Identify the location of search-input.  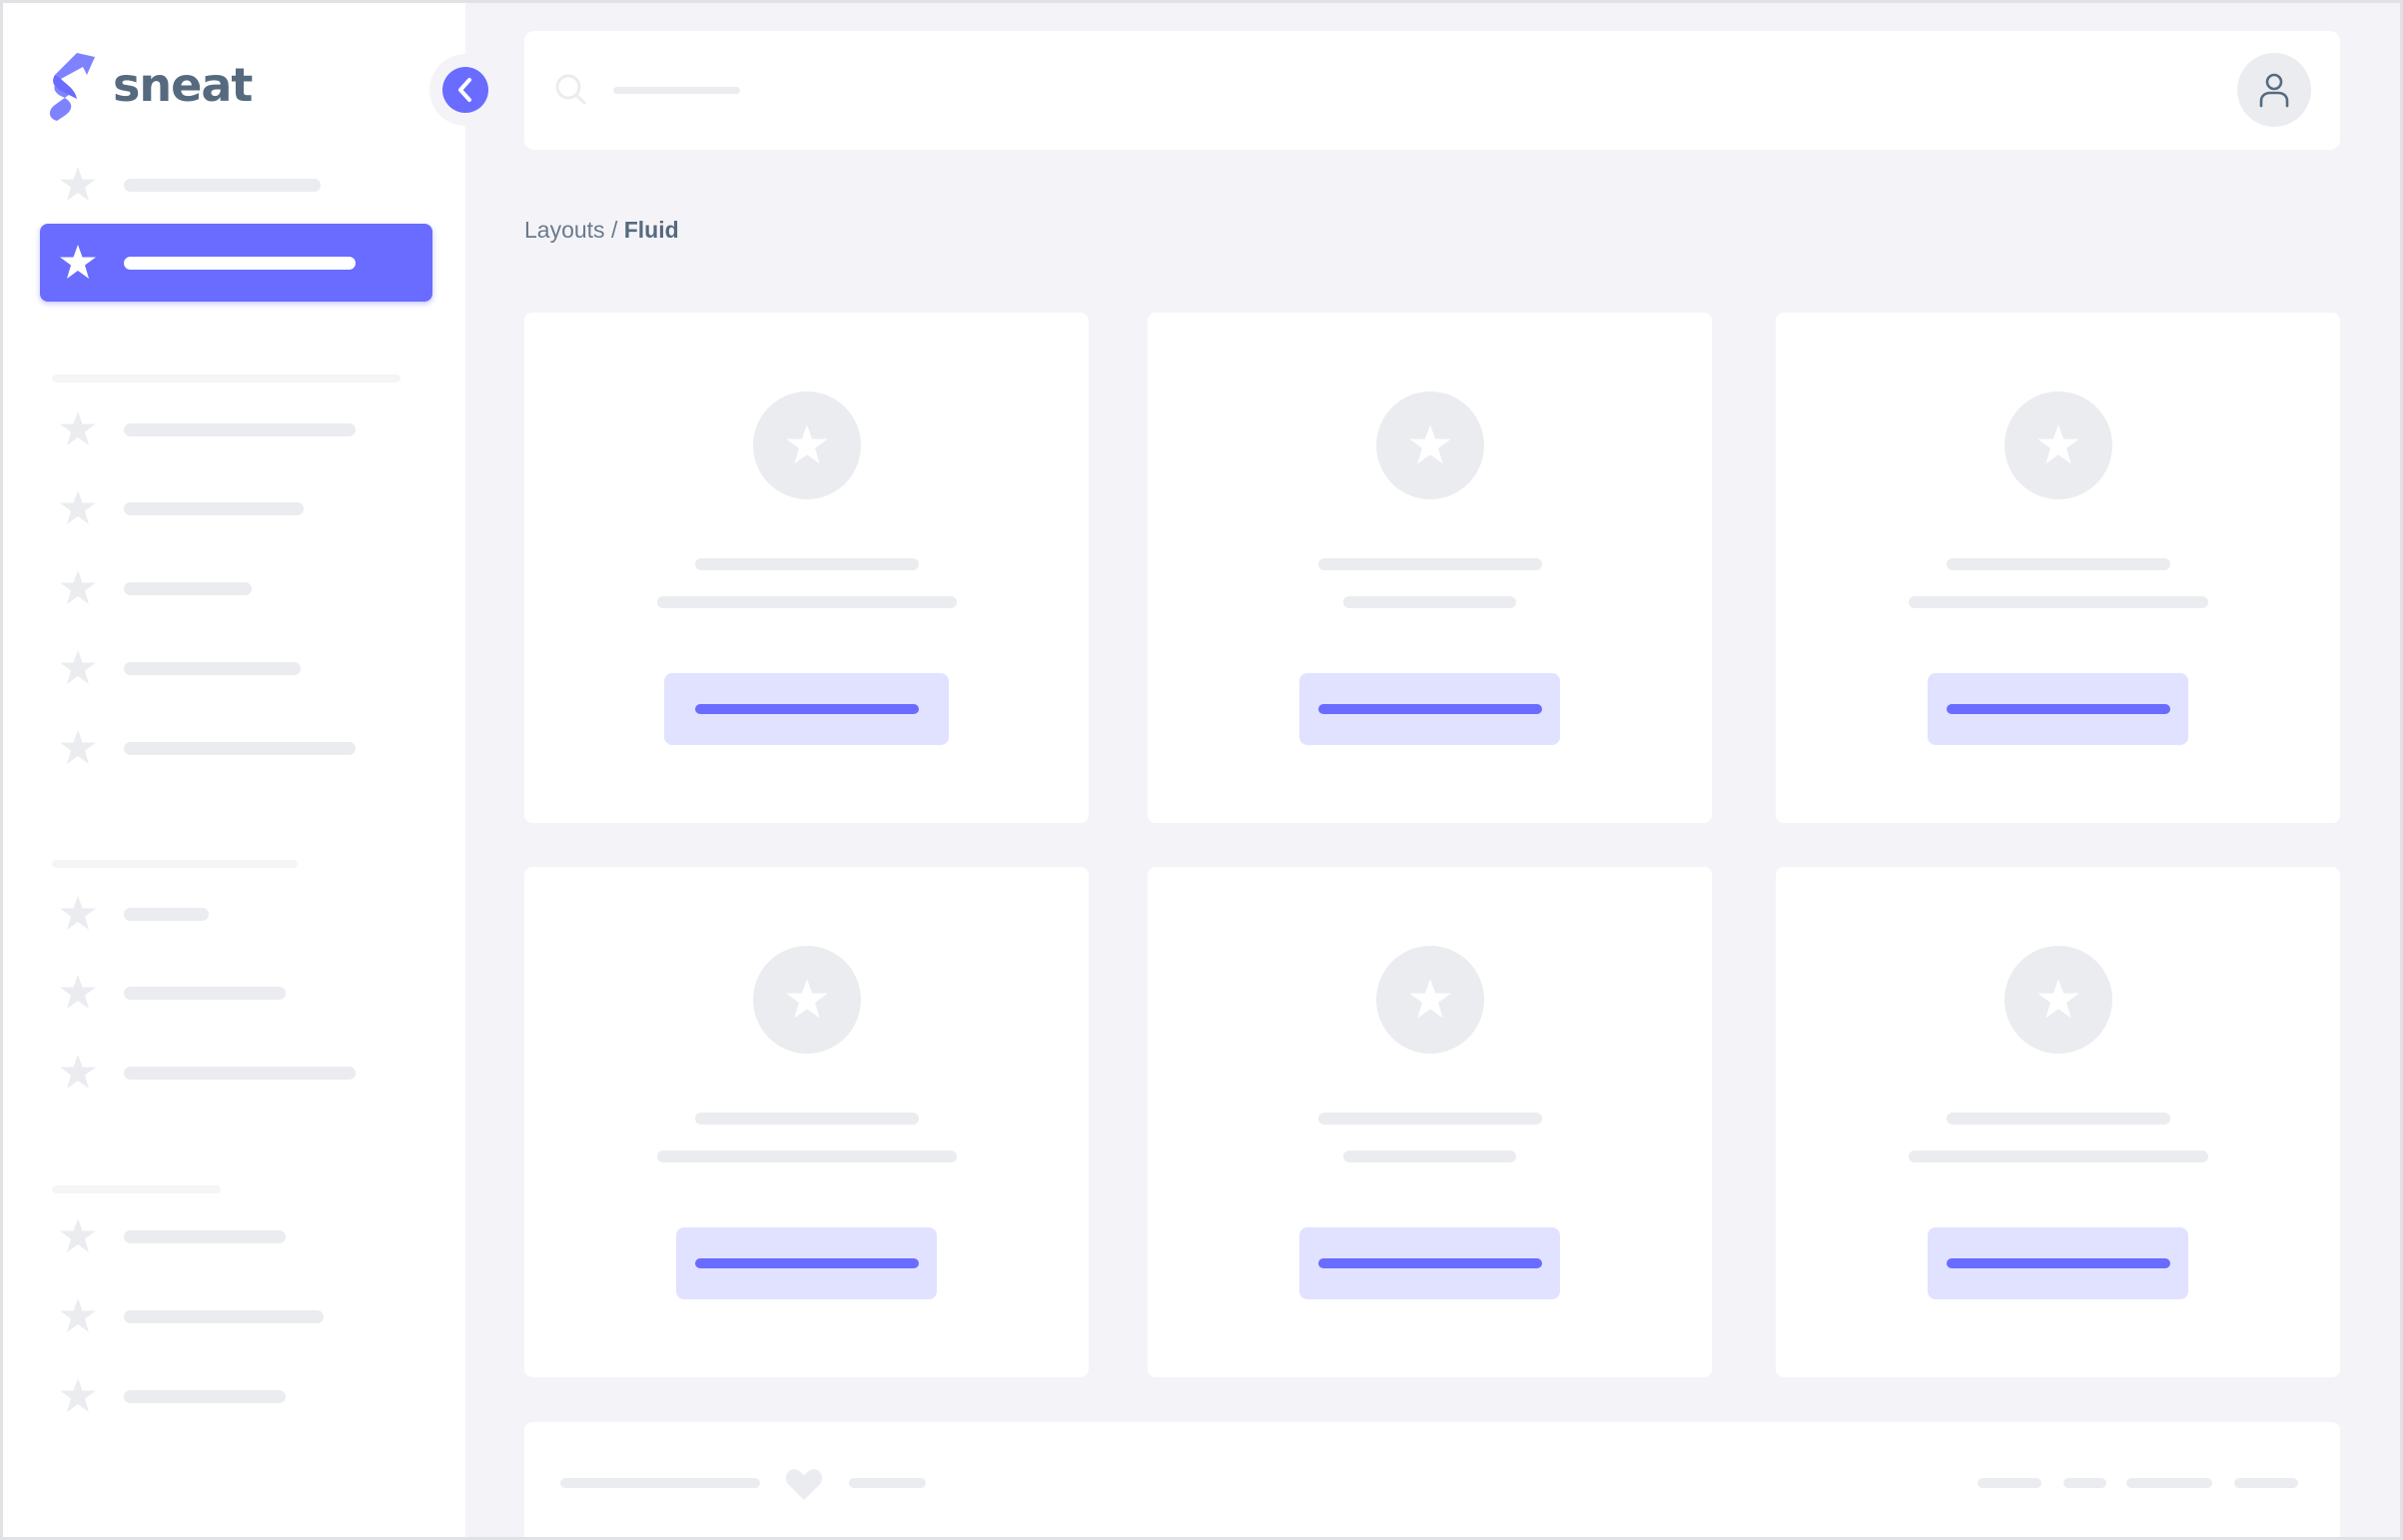
(676, 90).